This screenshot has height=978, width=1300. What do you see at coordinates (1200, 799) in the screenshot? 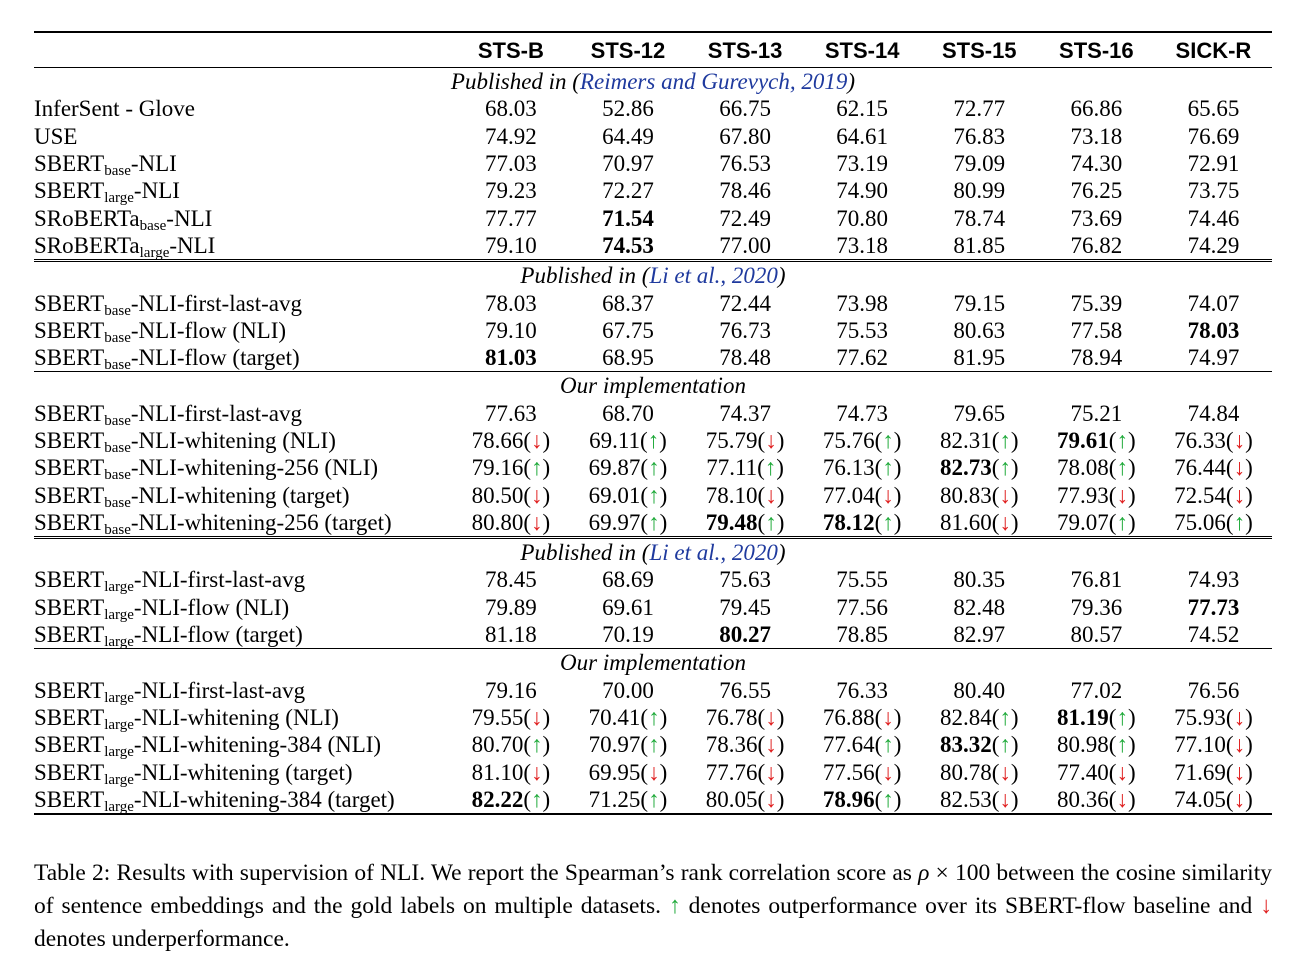
I see `score-value: 74.05` at bounding box center [1200, 799].